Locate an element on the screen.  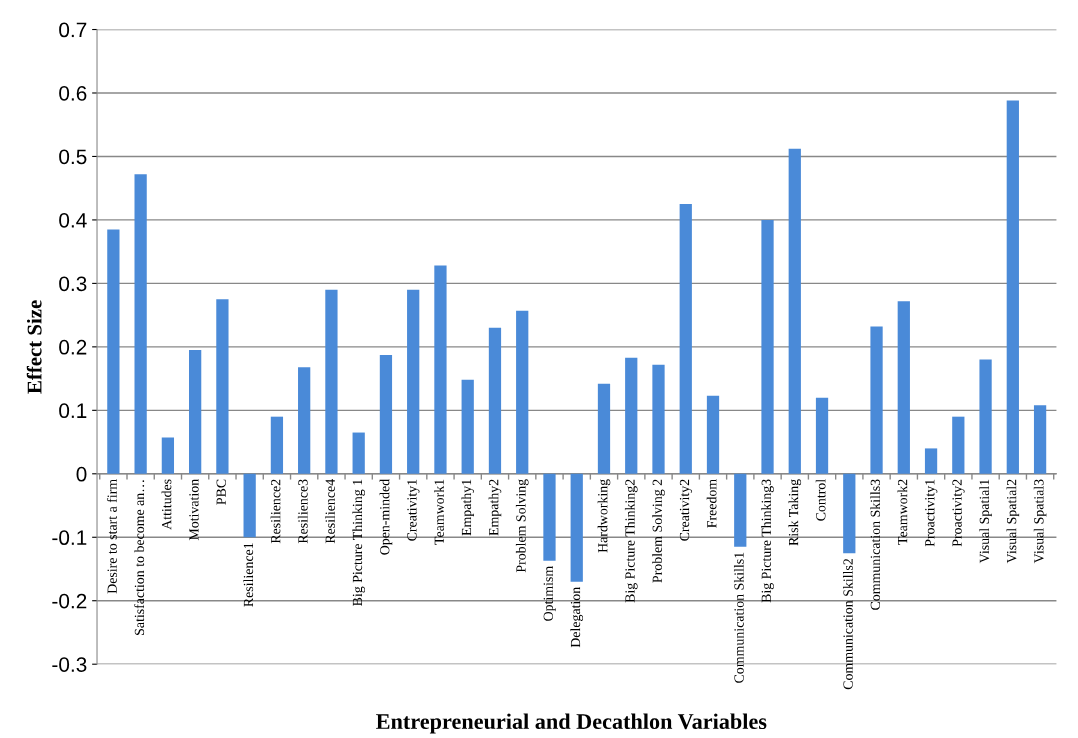
x-tick-label: Big Picture Thinking3 is located at coordinates (767, 541).